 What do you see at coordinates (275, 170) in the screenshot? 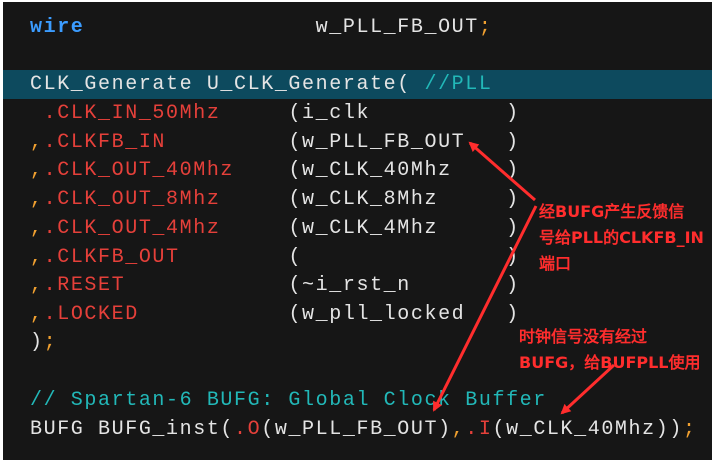
I see `code-line-port: ,.CLK_OUT_40Mhz (w_CLK_40Mhz )` at bounding box center [275, 170].